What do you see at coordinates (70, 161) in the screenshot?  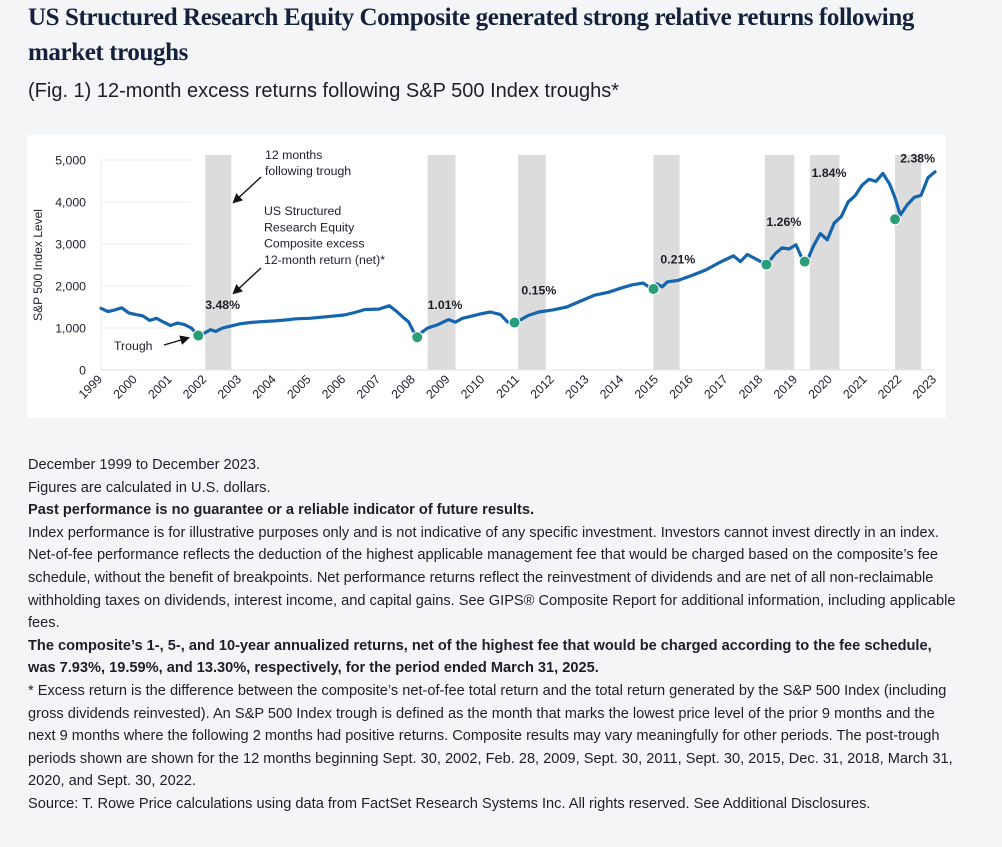 I see `y-tick-label: 5,000` at bounding box center [70, 161].